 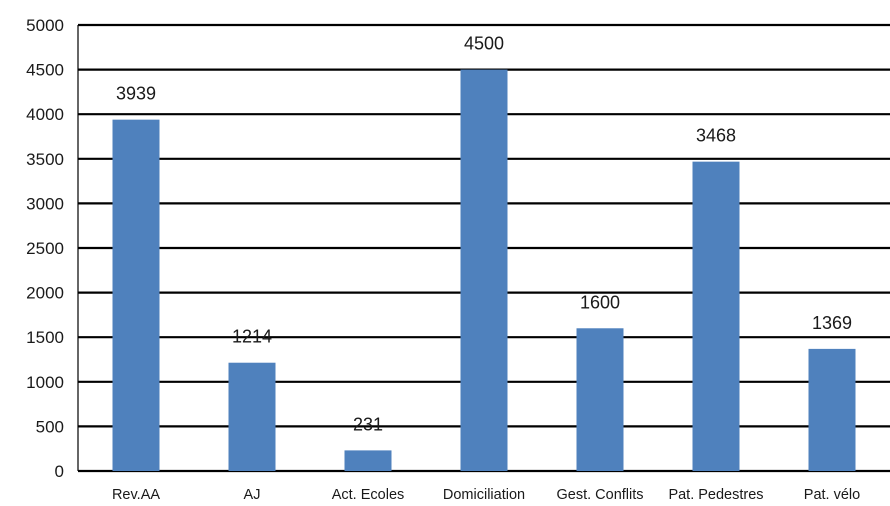 I want to click on y-axis-tick-labels: 0 500 1000 1500 2000 2500 3000 3500 4000 4500 5000, so click(x=45, y=248).